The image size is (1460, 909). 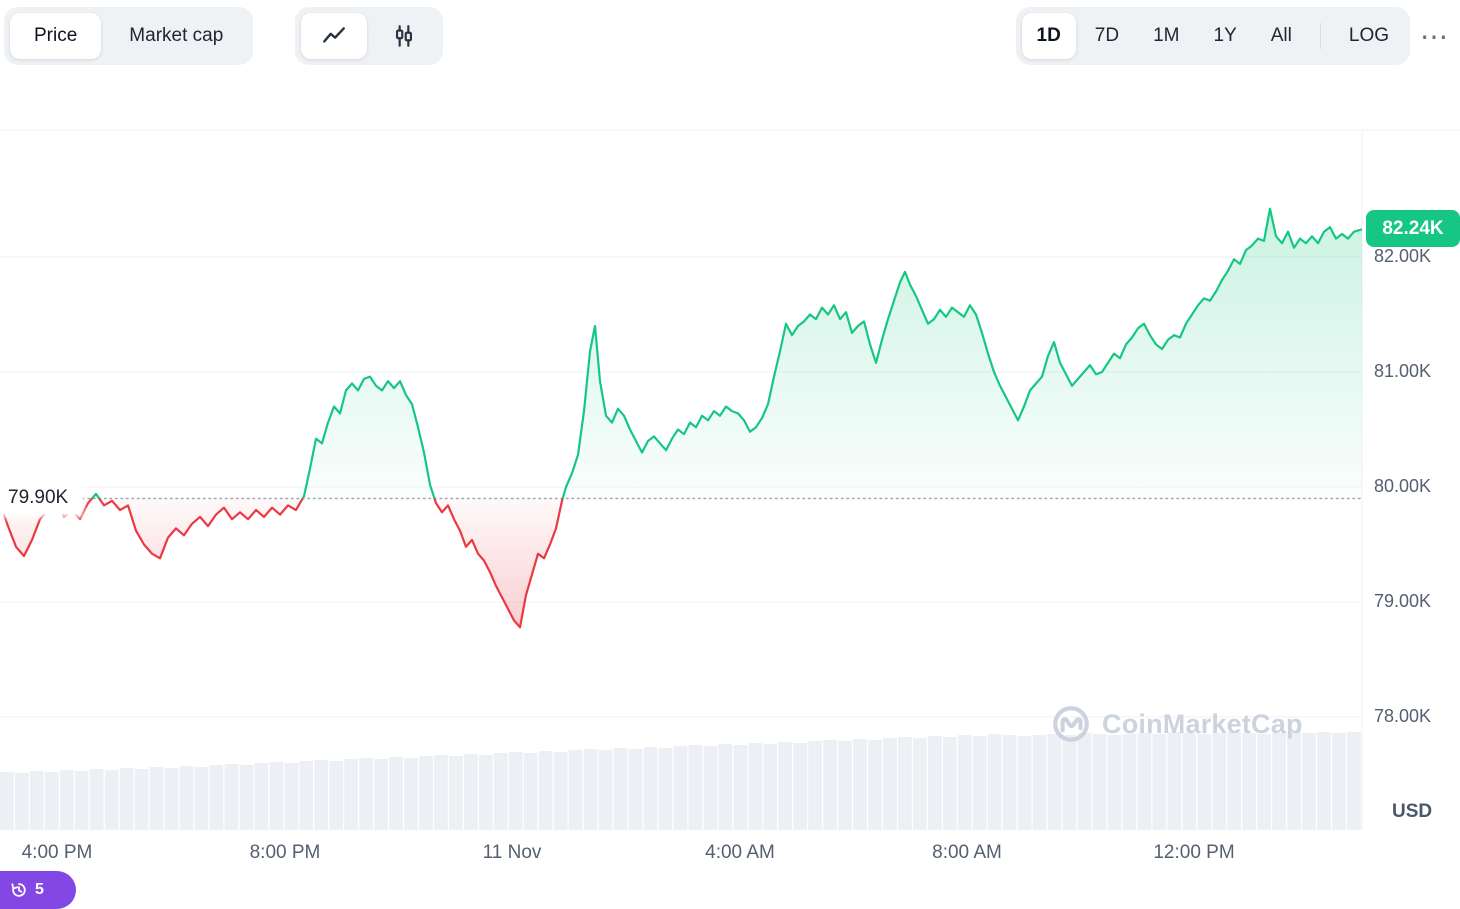 What do you see at coordinates (740, 852) in the screenshot?
I see `x-axis-label: 4:00 AM` at bounding box center [740, 852].